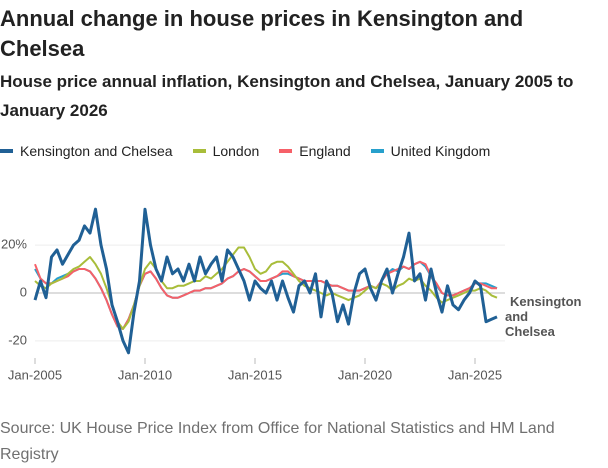 This screenshot has height=468, width=608. Describe the element at coordinates (265, 295) in the screenshot. I see `series-line` at that location.